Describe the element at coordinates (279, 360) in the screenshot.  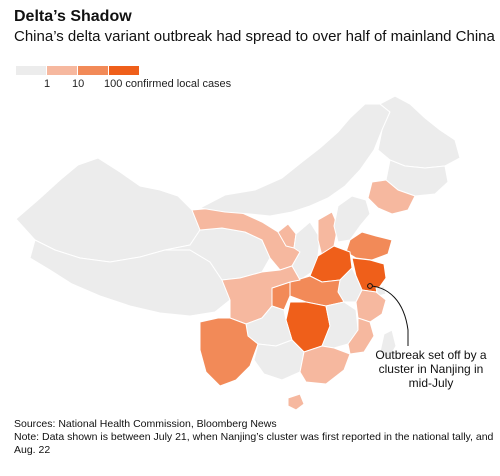
I see `province-guangxi` at that location.